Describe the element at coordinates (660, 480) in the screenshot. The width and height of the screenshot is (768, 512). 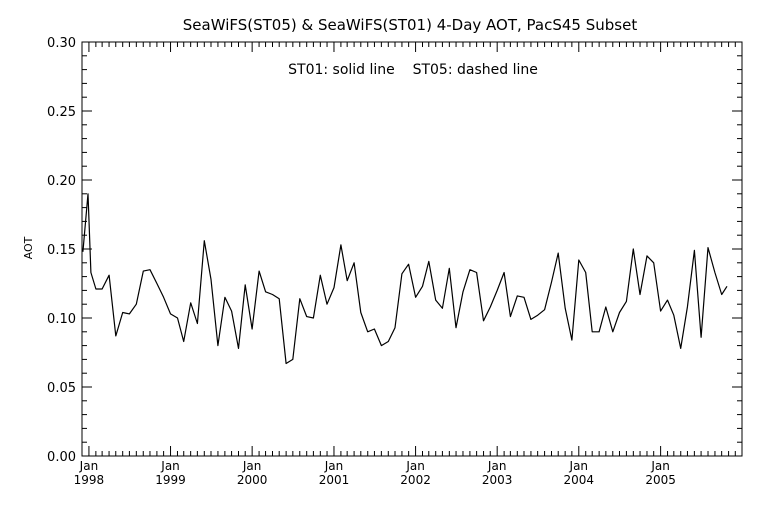
I see `x-tick-year-label: 2005` at that location.